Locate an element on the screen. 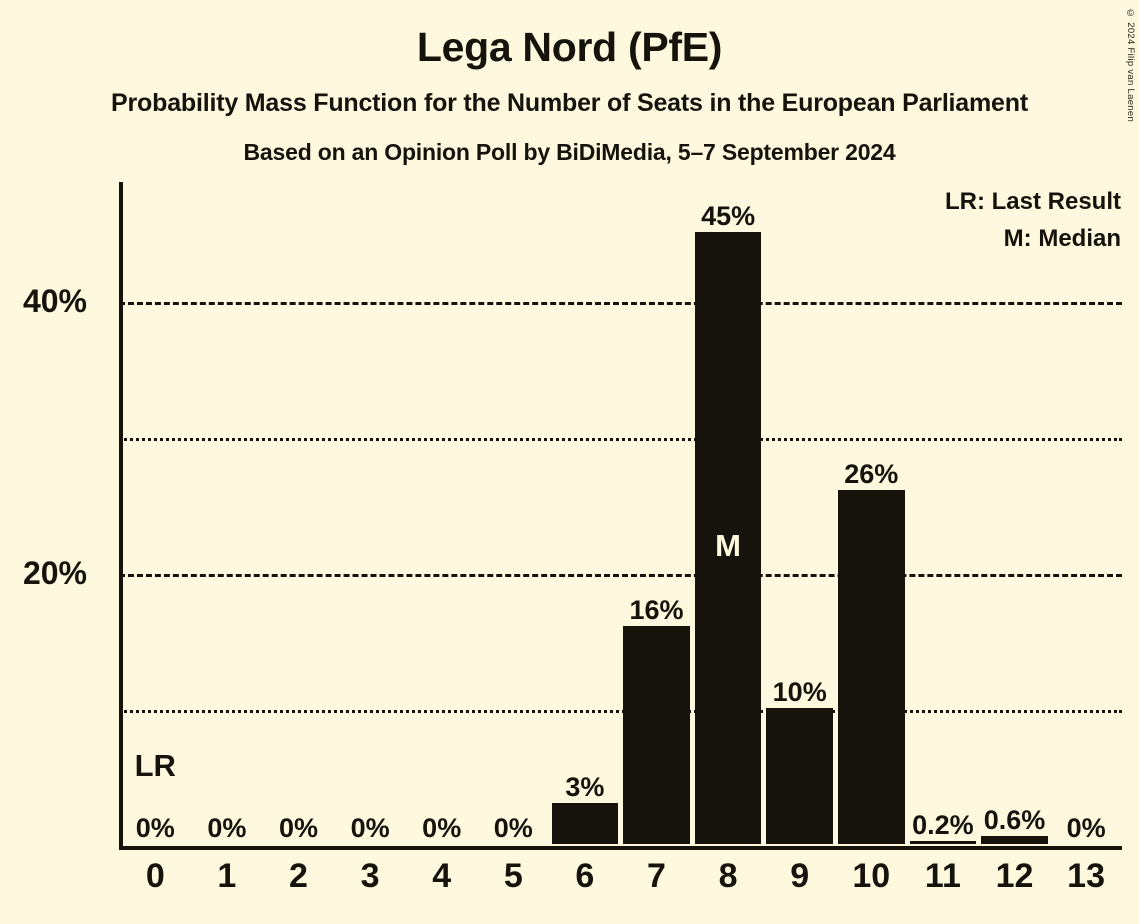 The width and height of the screenshot is (1139, 924). chart-legend: LR: Last Result M: Median is located at coordinates (1033, 220).